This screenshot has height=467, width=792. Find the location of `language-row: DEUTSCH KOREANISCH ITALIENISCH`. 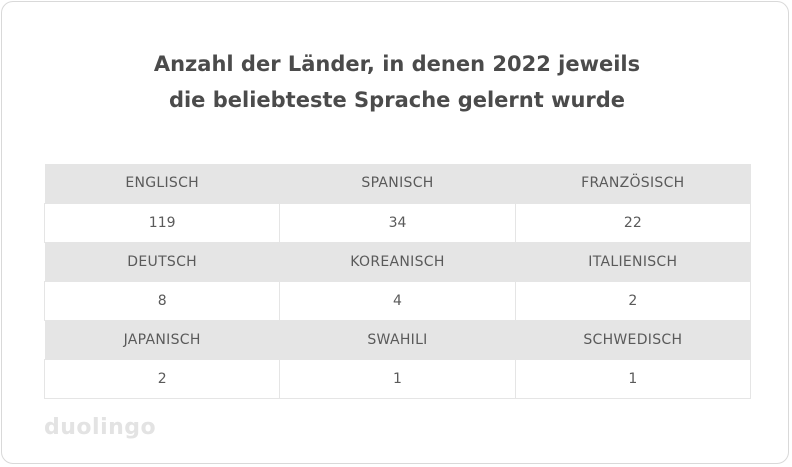

language-row: DEUTSCH KOREANISCH ITALIENISCH is located at coordinates (397, 261).